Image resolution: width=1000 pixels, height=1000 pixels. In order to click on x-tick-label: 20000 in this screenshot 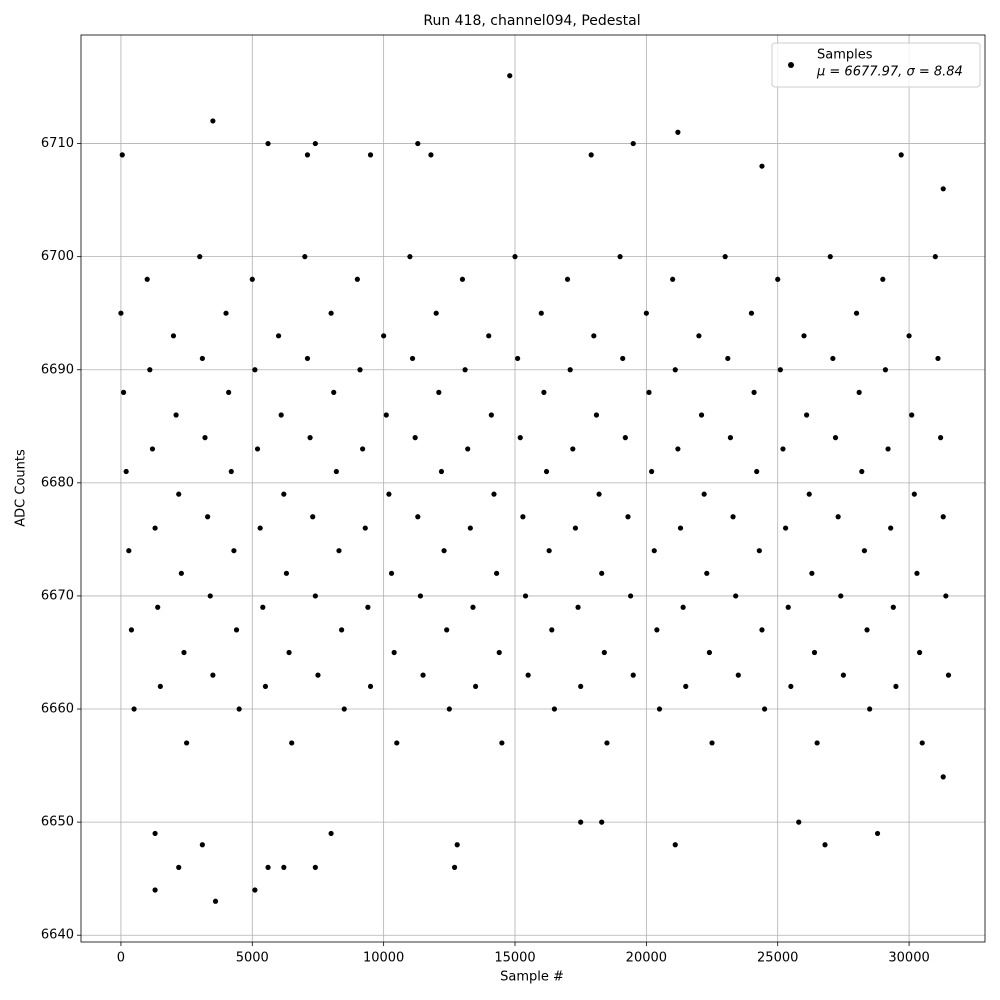, I will do `click(646, 958)`.